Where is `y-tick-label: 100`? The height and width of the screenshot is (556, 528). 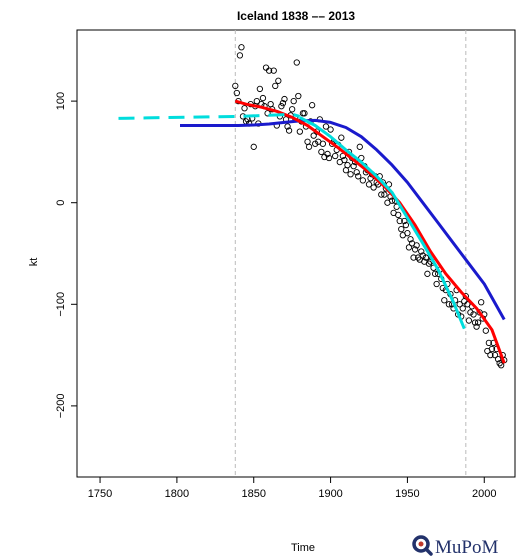 y-tick-label: 100 is located at coordinates (61, 101).